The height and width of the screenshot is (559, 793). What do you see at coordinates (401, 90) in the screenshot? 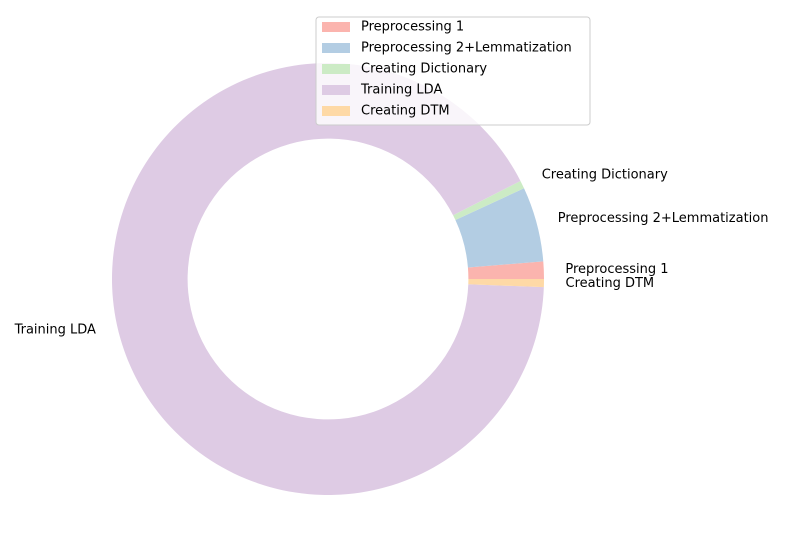
I see `legend-label-training-lda: Training LDA` at bounding box center [401, 90].